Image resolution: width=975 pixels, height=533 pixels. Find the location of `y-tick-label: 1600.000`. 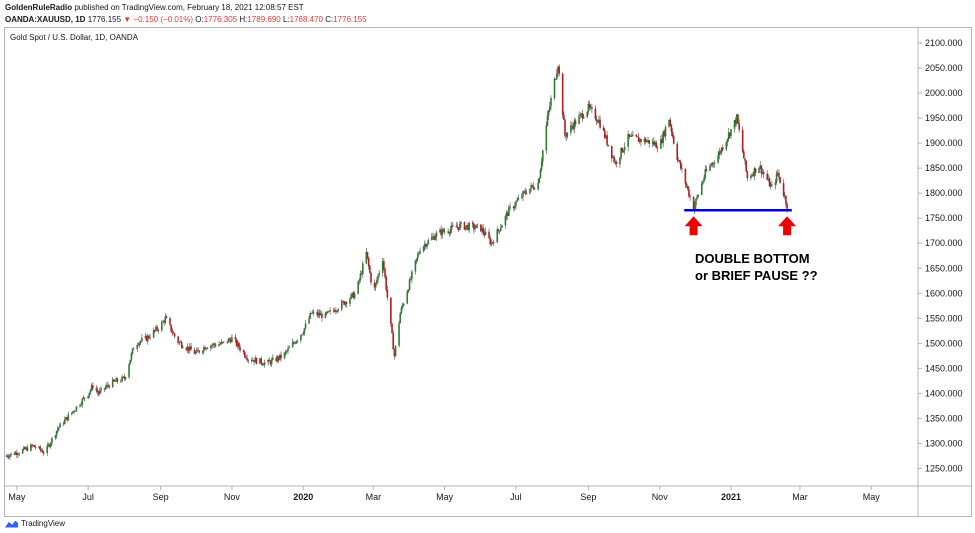

y-tick-label: 1600.000 is located at coordinates (944, 293).